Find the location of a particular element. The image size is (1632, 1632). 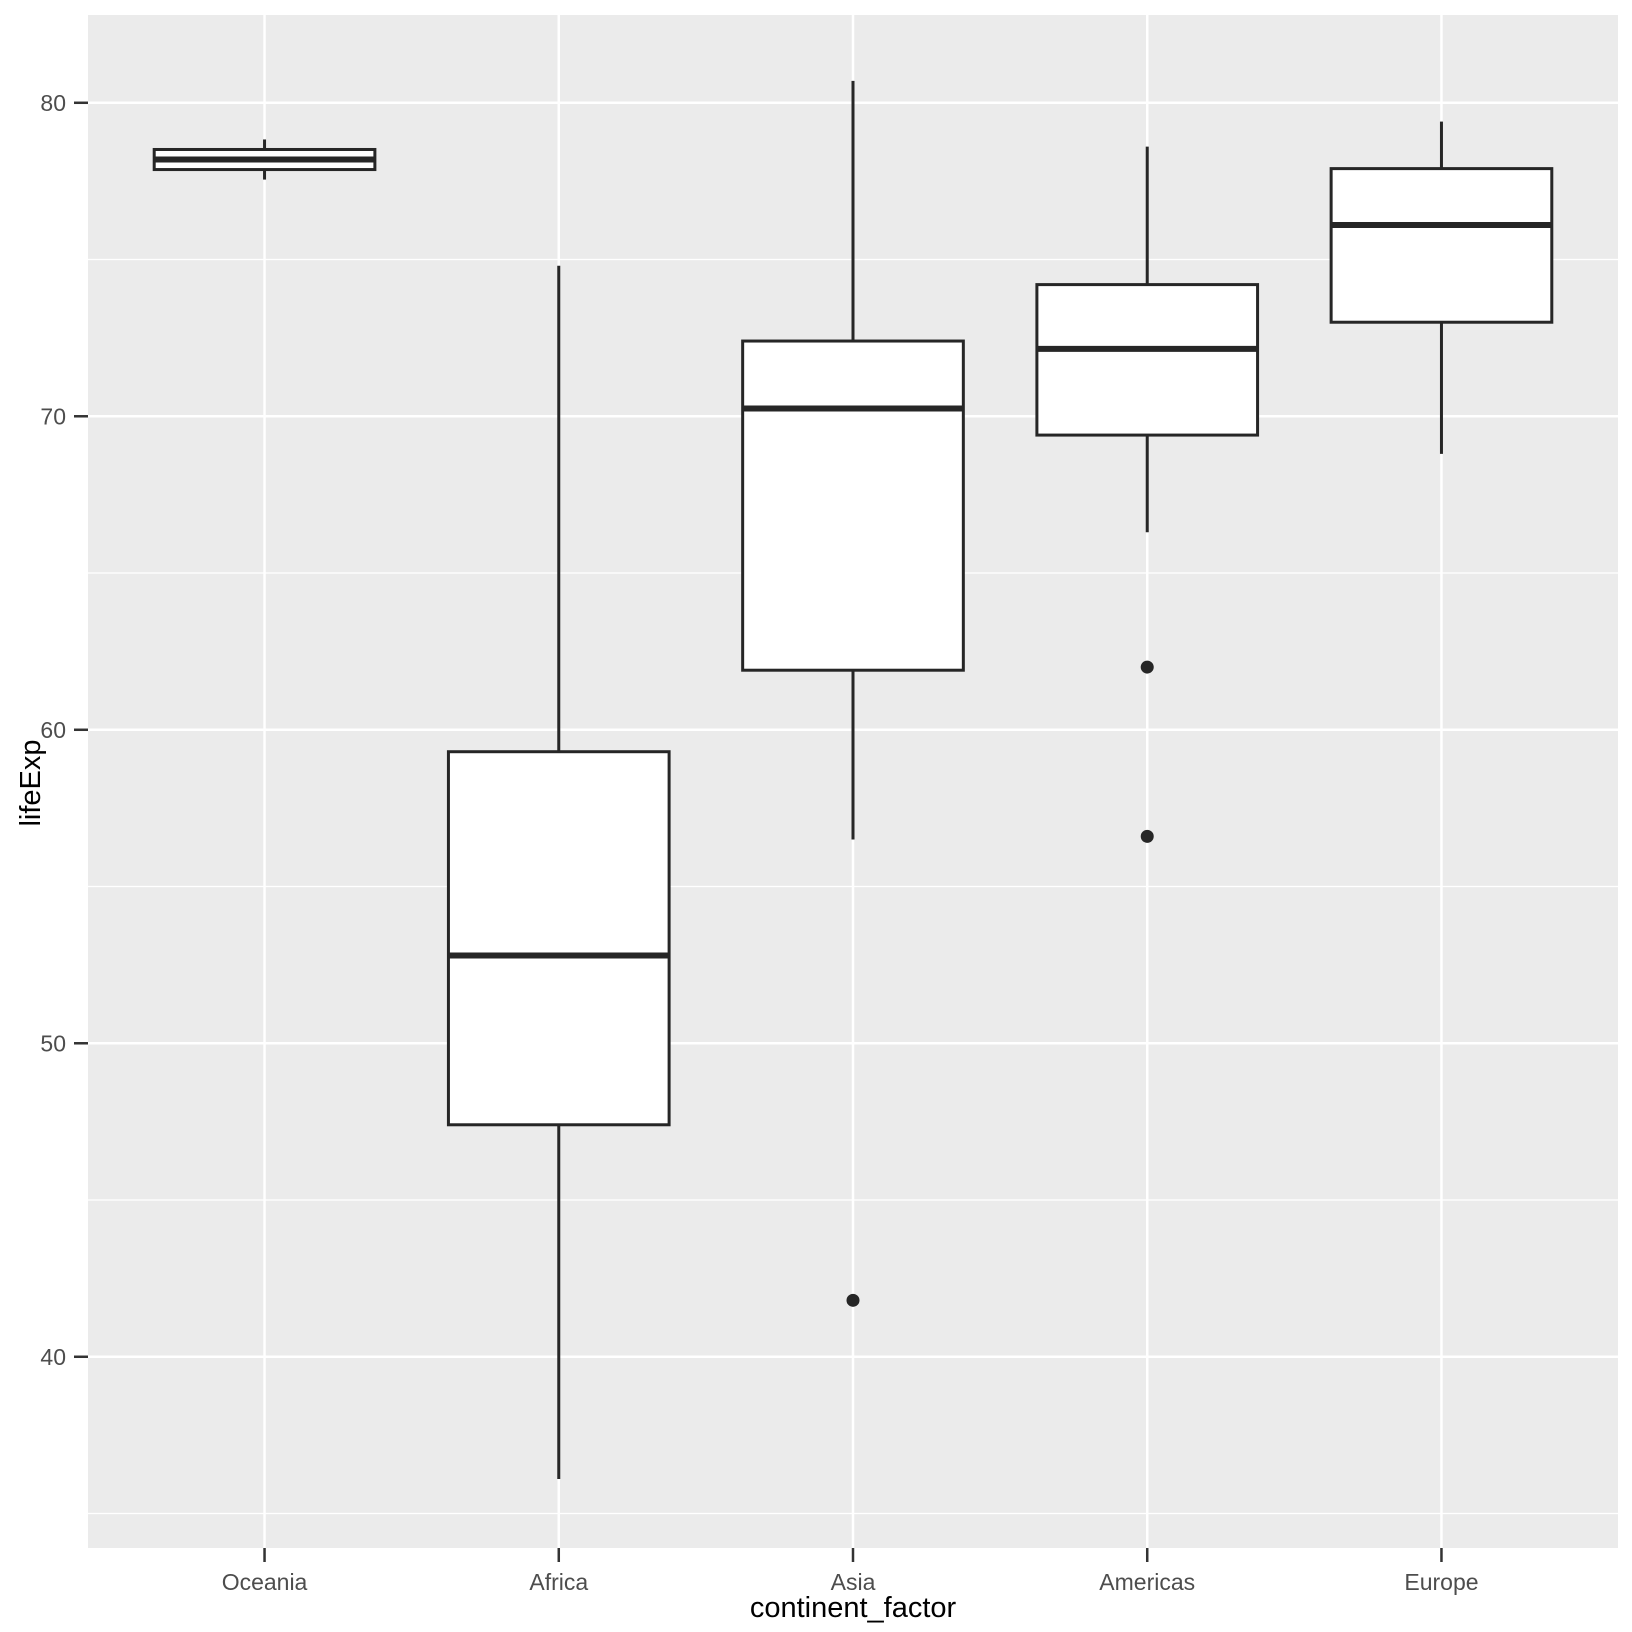

y-tick-label: 70 is located at coordinates (53, 416).